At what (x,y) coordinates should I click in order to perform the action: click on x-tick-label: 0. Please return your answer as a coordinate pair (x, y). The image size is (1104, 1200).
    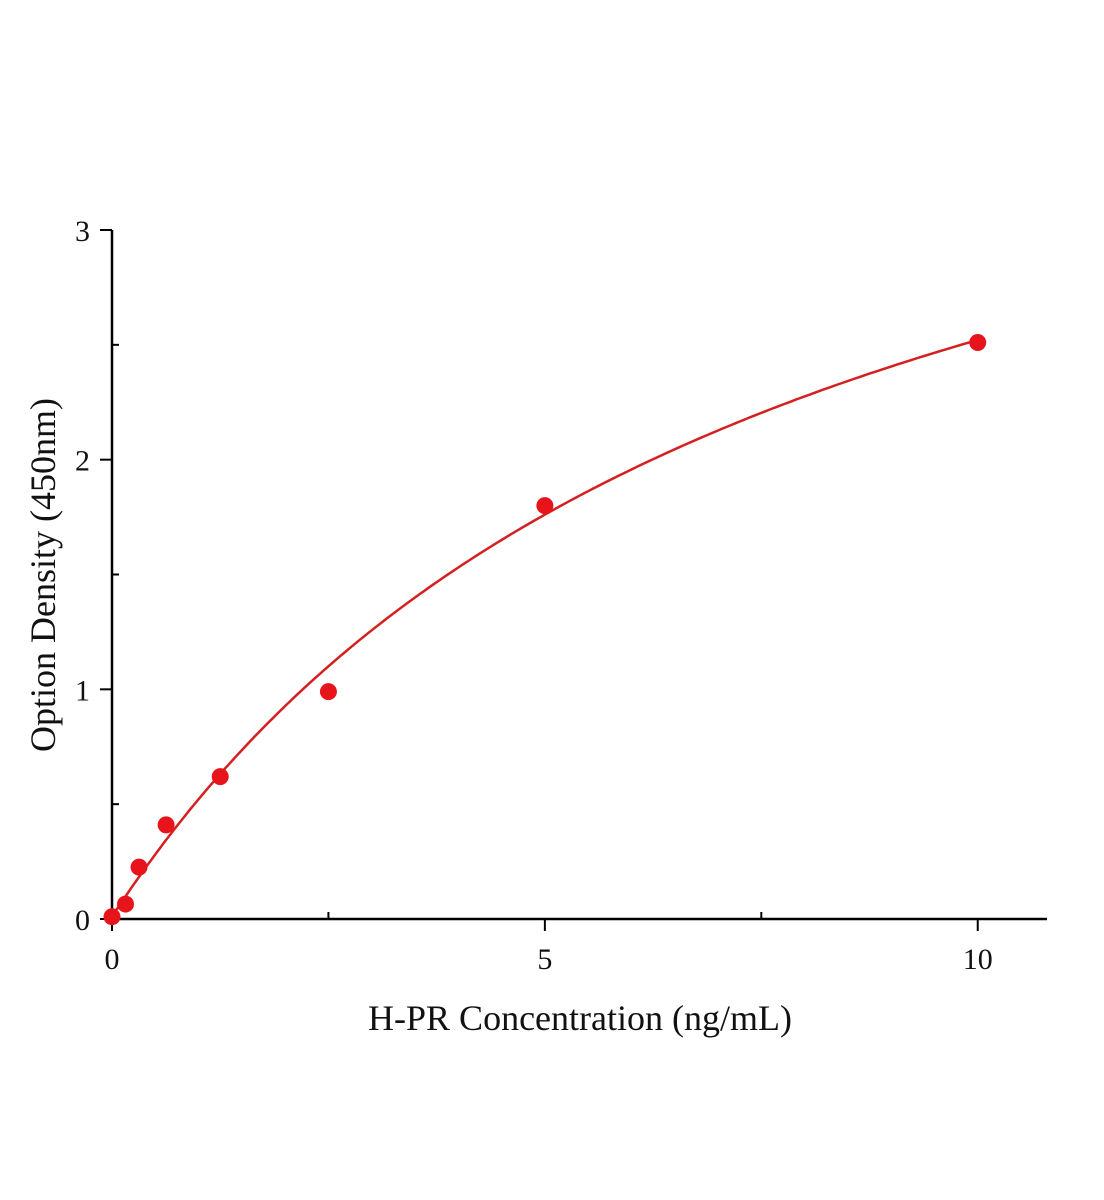
    Looking at the image, I should click on (112, 959).